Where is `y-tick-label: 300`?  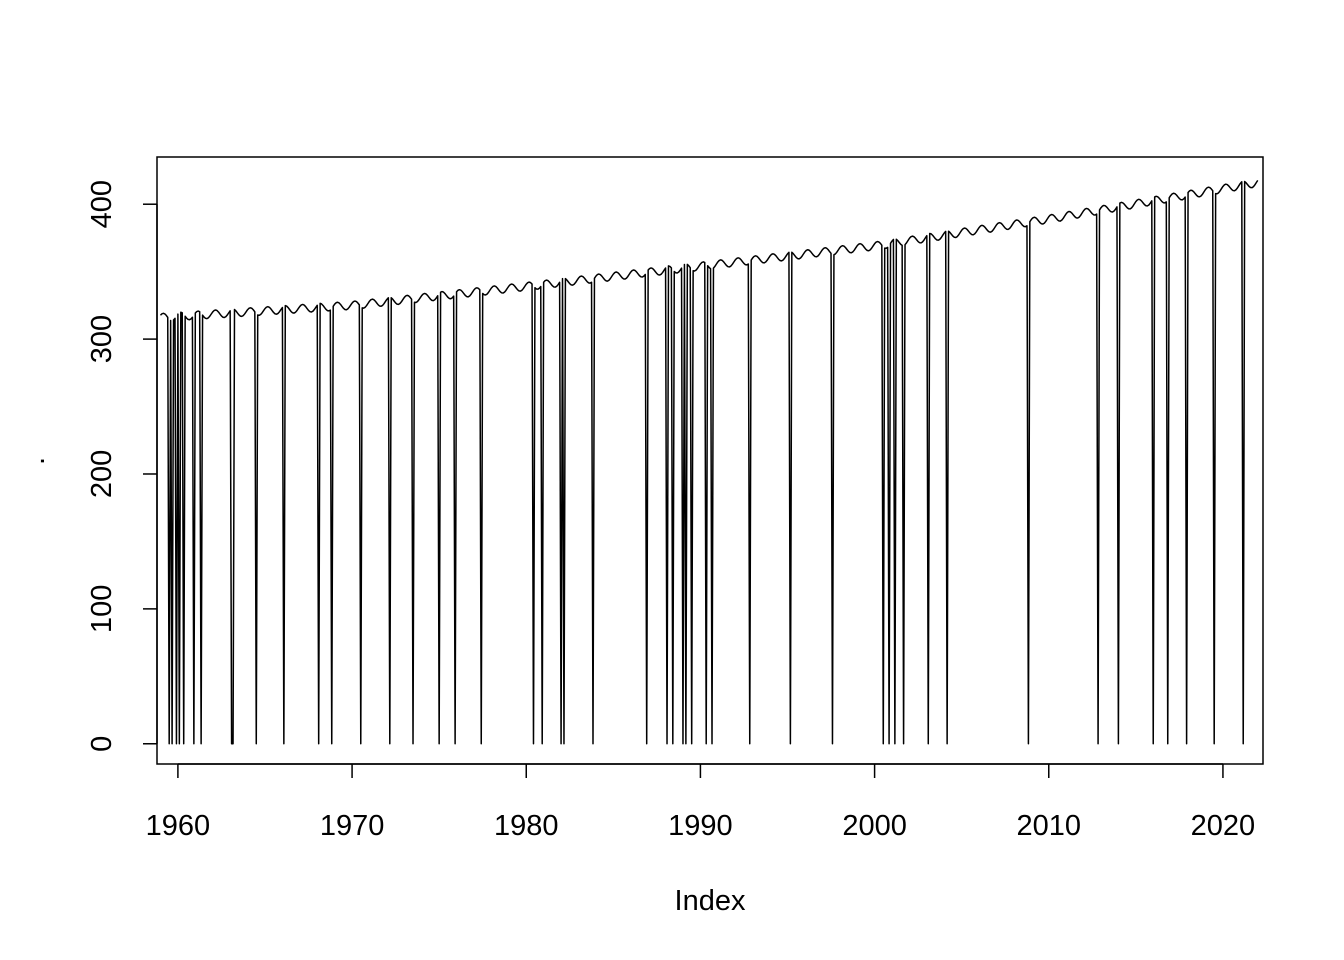 y-tick-label: 300 is located at coordinates (102, 339).